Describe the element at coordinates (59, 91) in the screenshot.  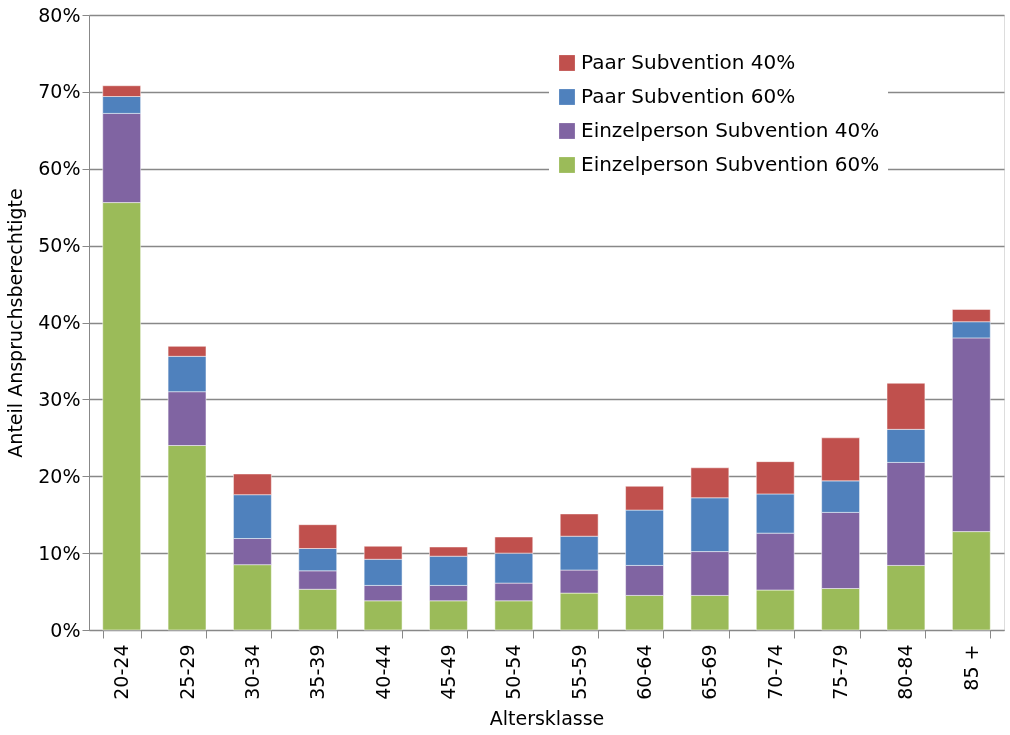
I see `y-tick-label: 70%` at that location.